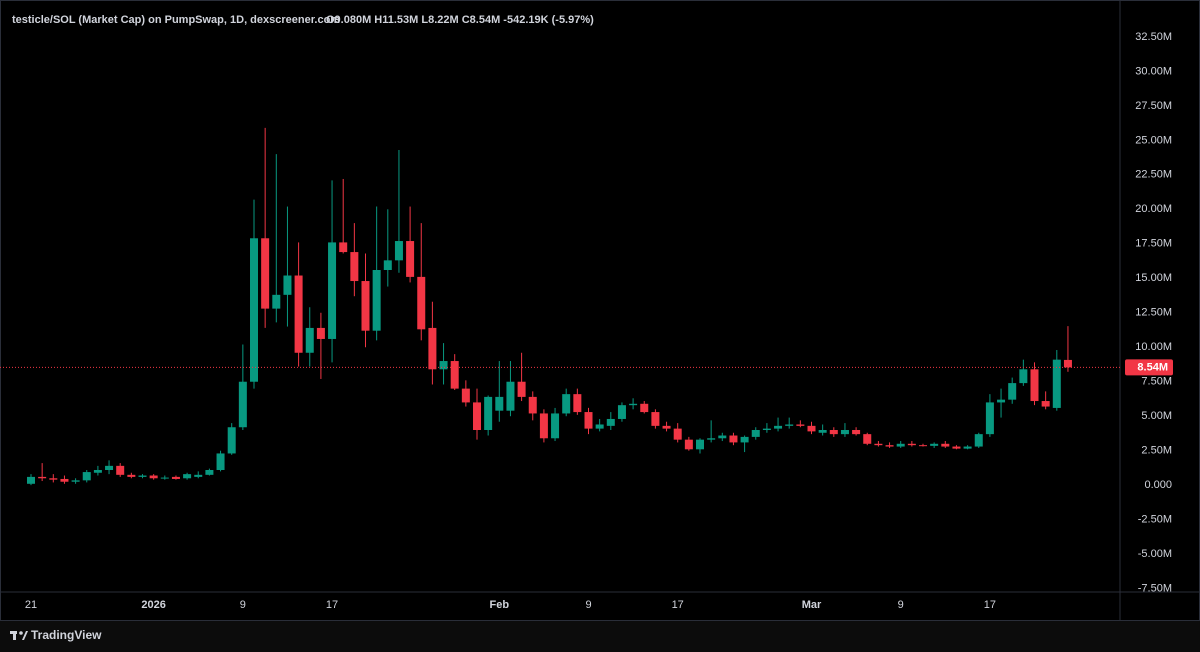  Describe the element at coordinates (1156, 382) in the screenshot. I see `y-tick-label: 7.50M` at that location.